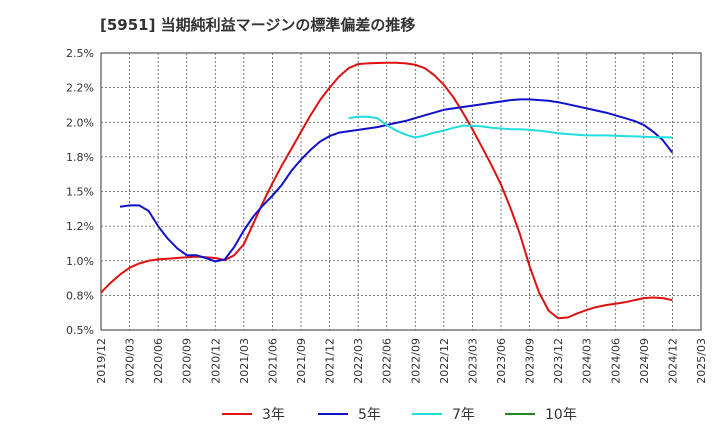 The image size is (720, 440). Describe the element at coordinates (644, 361) in the screenshot. I see `x-tick-label: 2024/09` at that location.